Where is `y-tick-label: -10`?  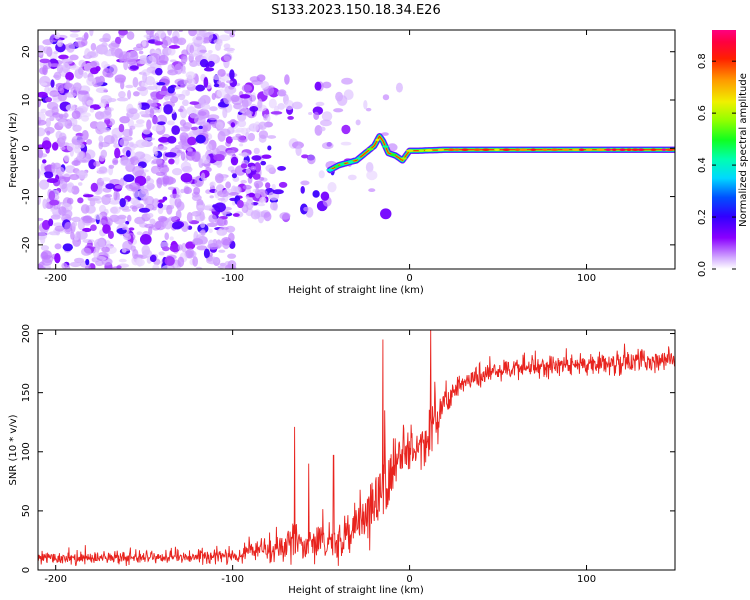 y-tick-label: -10 is located at coordinates (26, 196).